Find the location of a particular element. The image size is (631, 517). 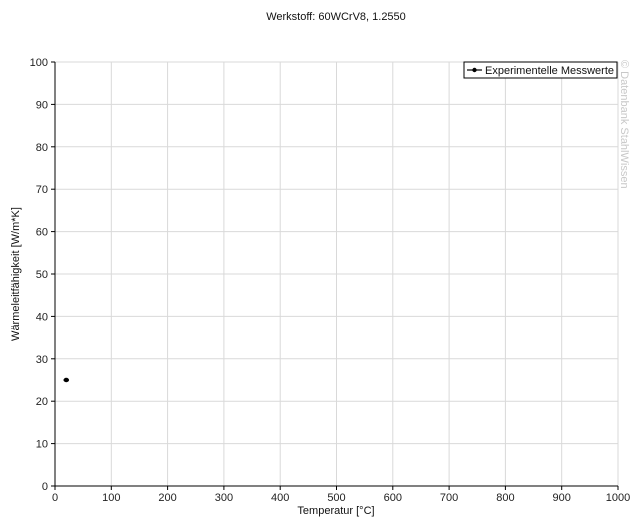

x-tick-label: 1000 is located at coordinates (618, 498).